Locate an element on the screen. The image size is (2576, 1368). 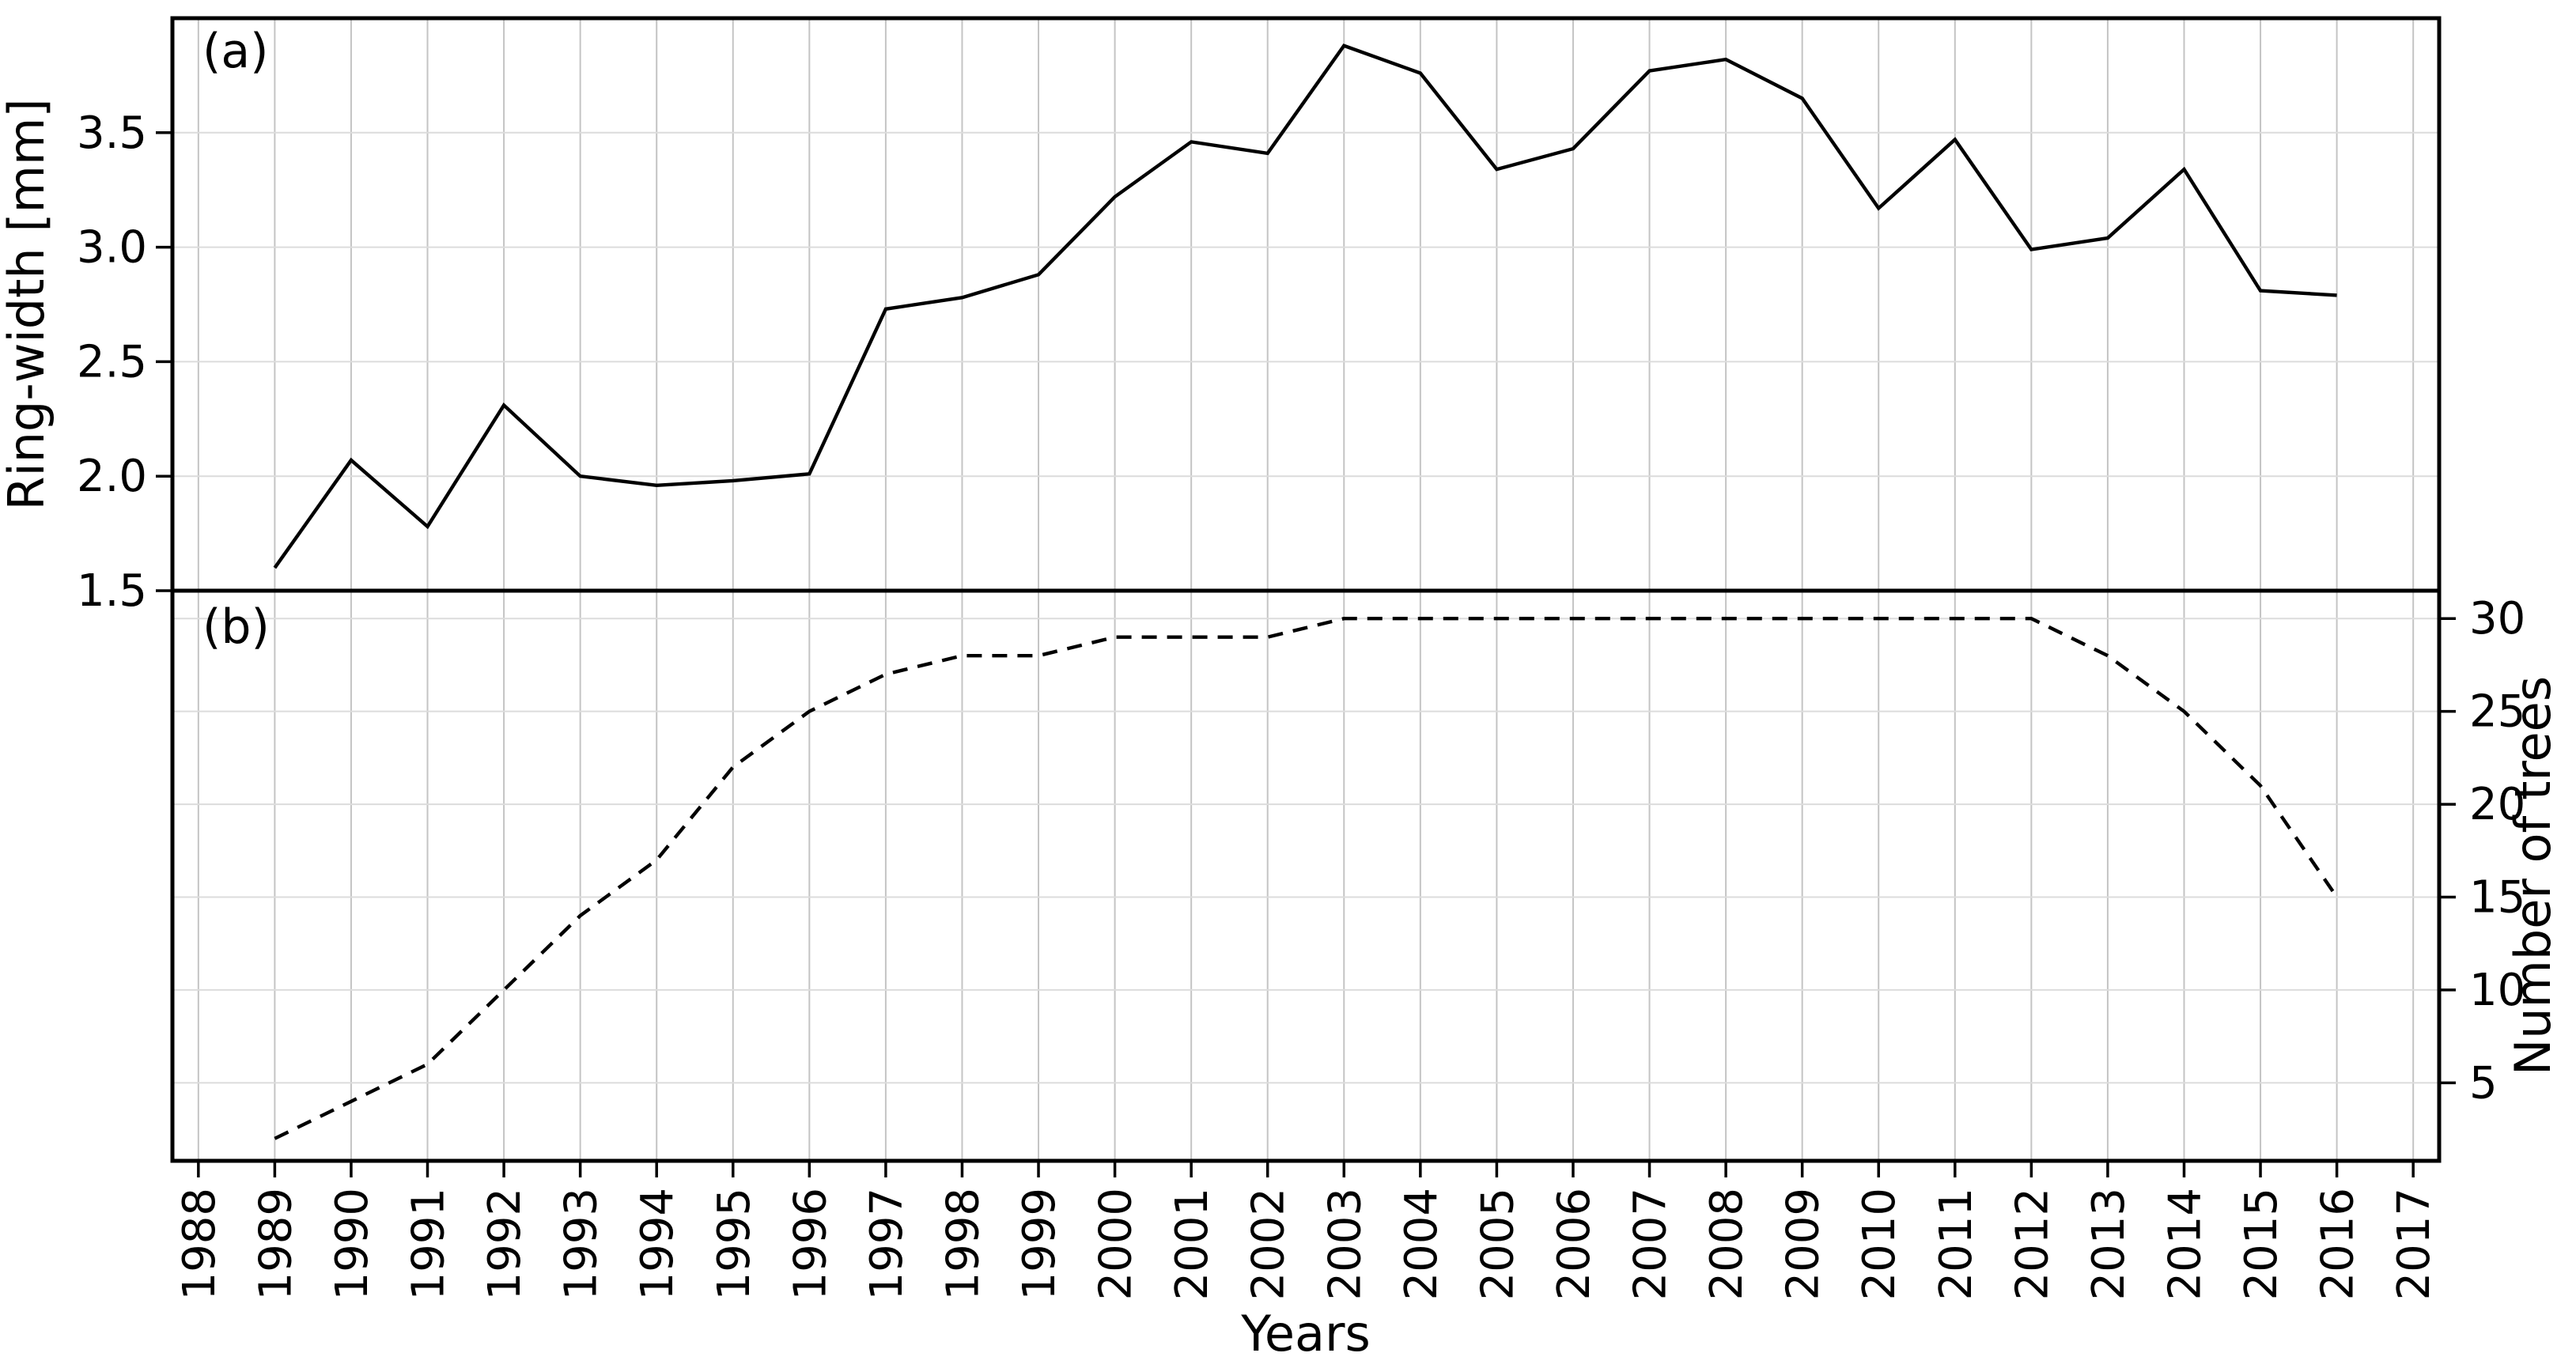
x-tick-label: 2002 is located at coordinates (1269, 1244).